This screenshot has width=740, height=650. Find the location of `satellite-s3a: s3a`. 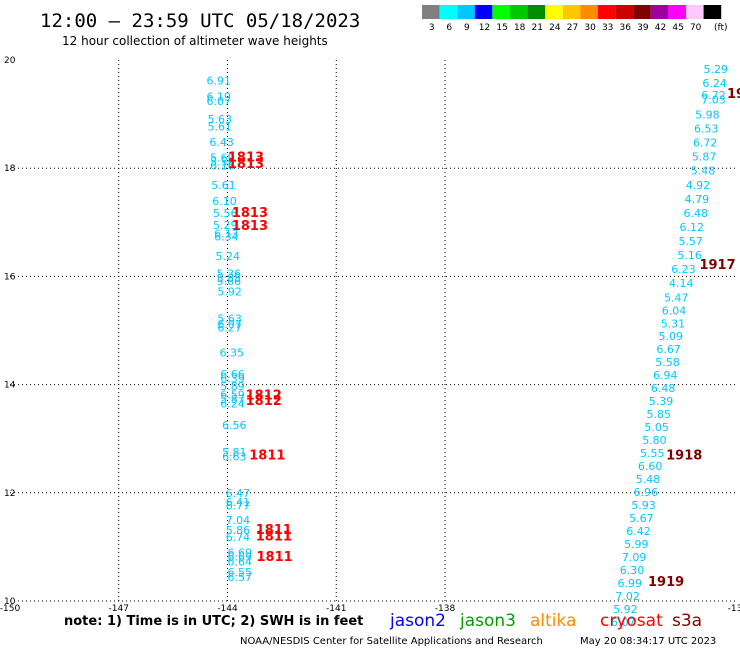

satellite-s3a: s3a is located at coordinates (687, 621).